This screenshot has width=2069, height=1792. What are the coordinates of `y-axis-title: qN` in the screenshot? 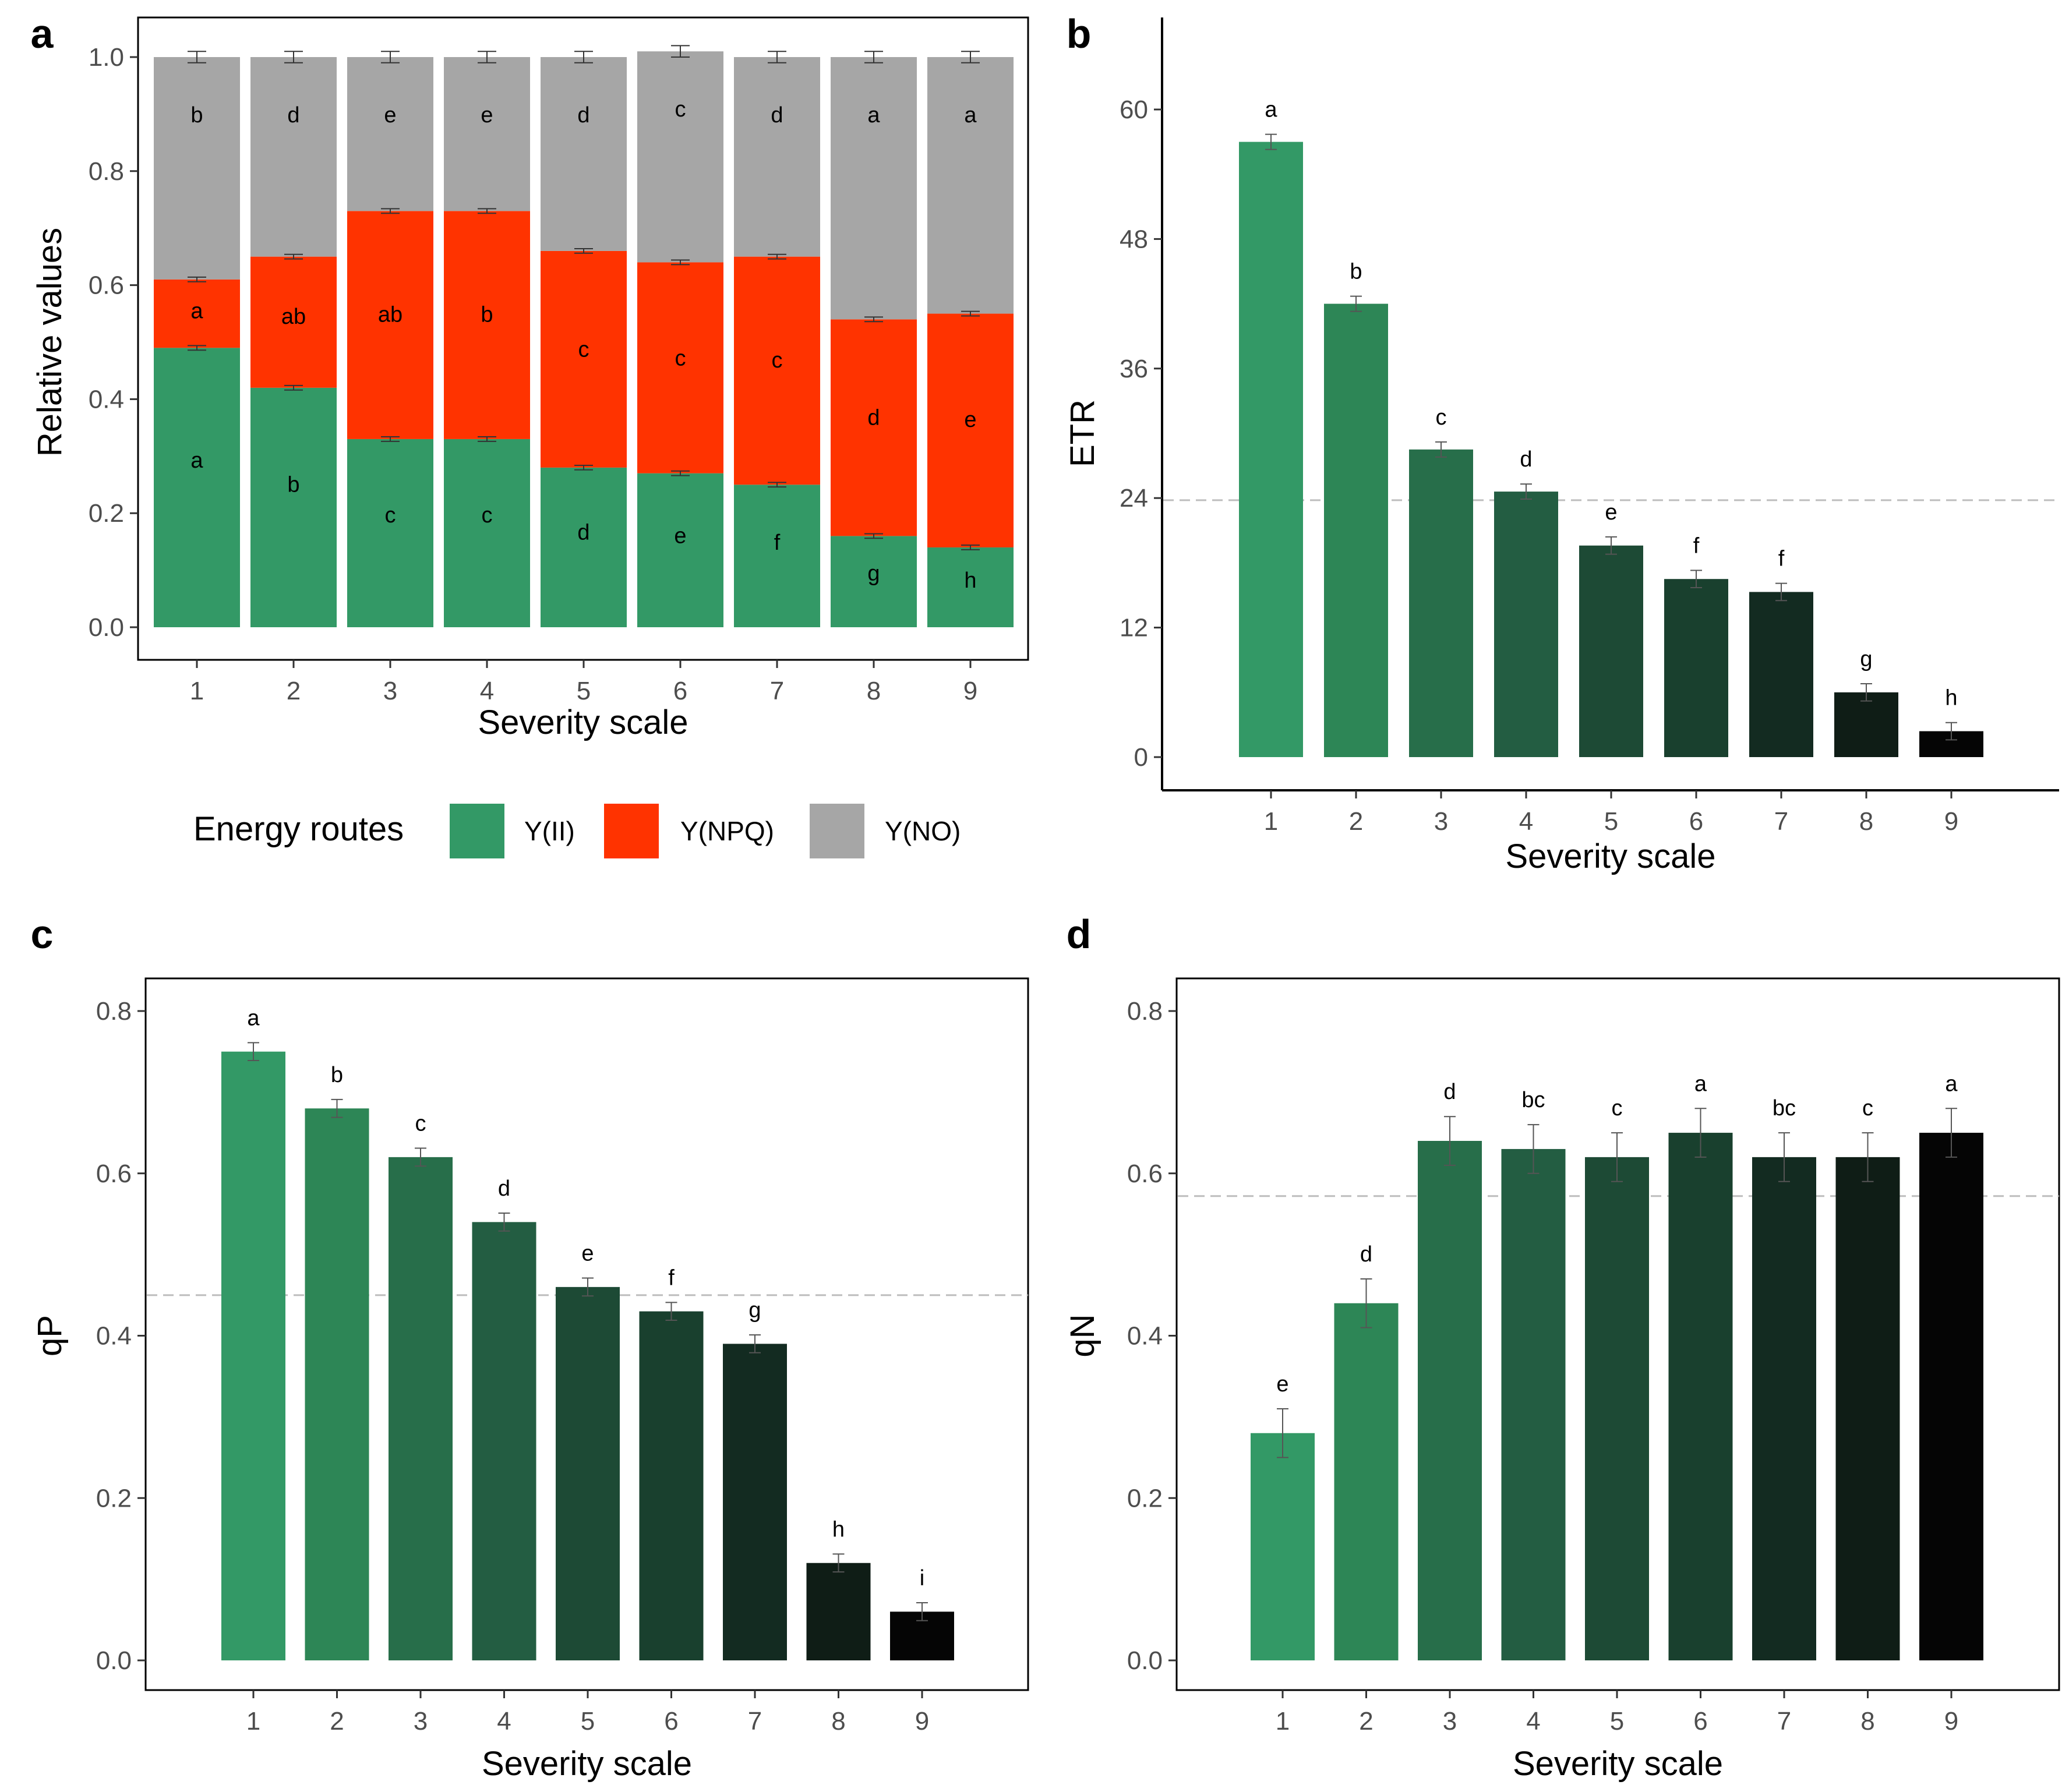 It's located at (1082, 1335).